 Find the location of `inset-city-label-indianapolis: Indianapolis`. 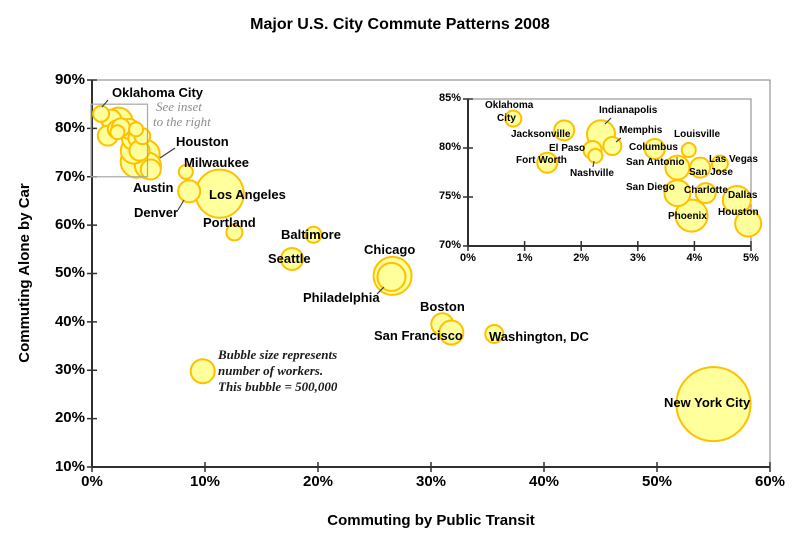

inset-city-label-indianapolis: Indianapolis is located at coordinates (628, 110).